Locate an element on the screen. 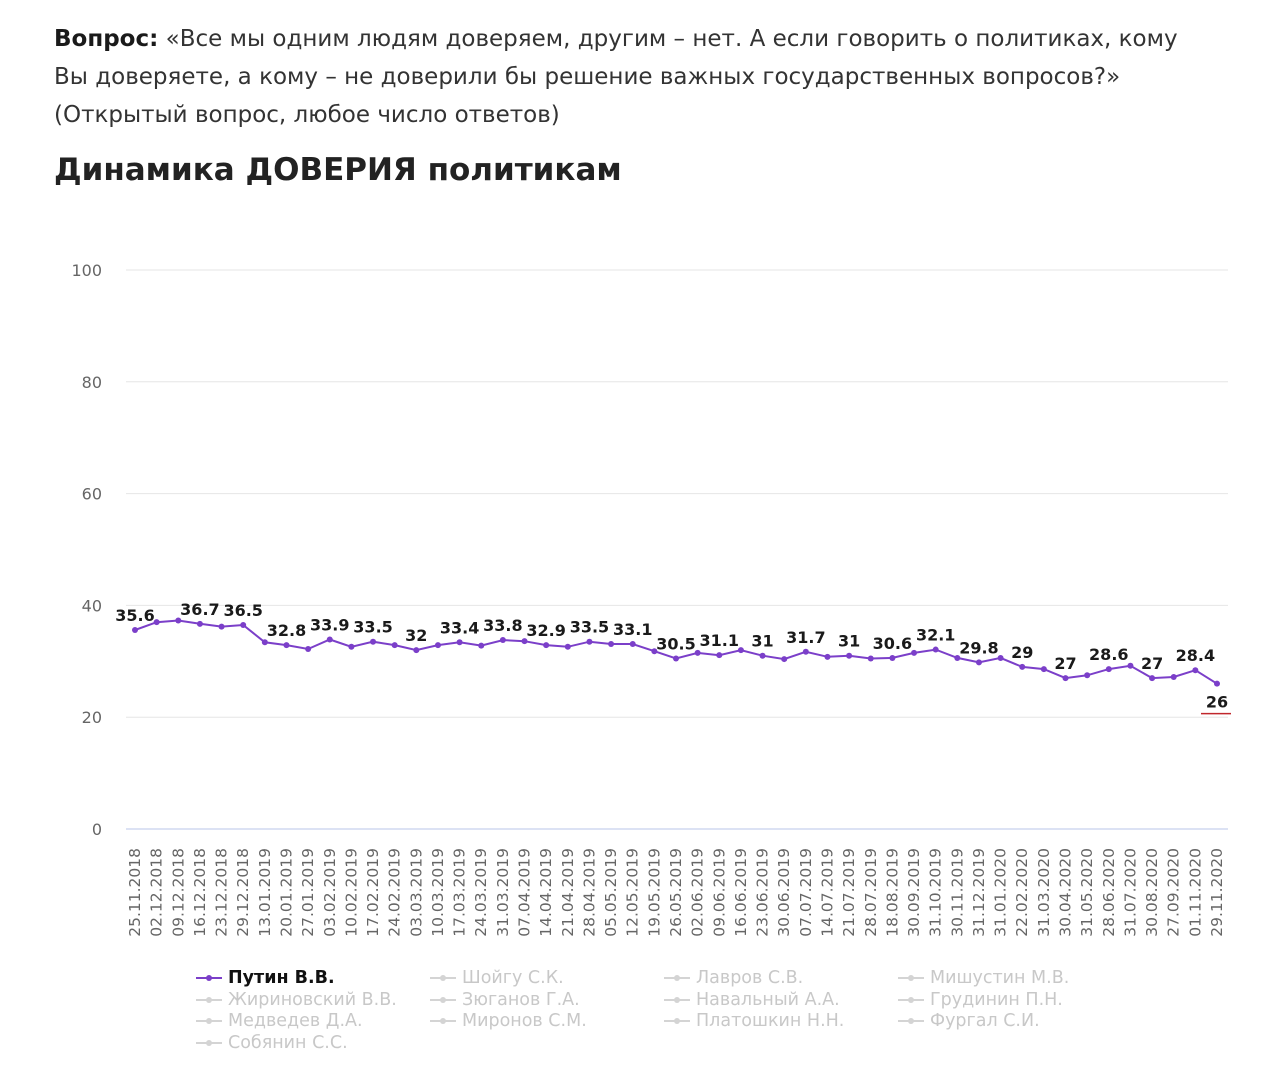 The height and width of the screenshot is (1090, 1280). legend-item: Шойгу С.К. is located at coordinates (547, 979).